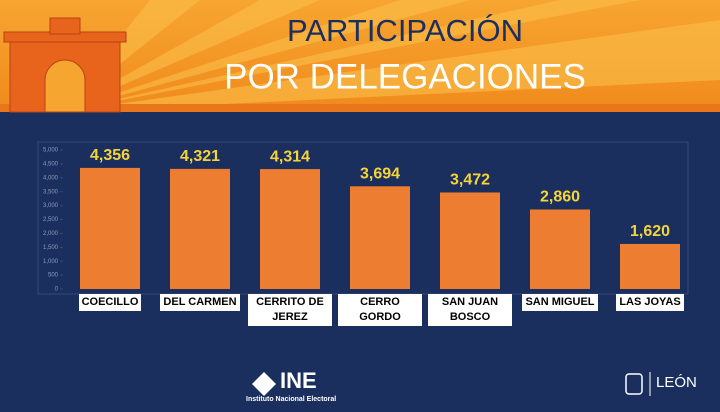 This screenshot has width=720, height=412. What do you see at coordinates (51, 178) in the screenshot?
I see `y-tick-label: 4,000` at bounding box center [51, 178].